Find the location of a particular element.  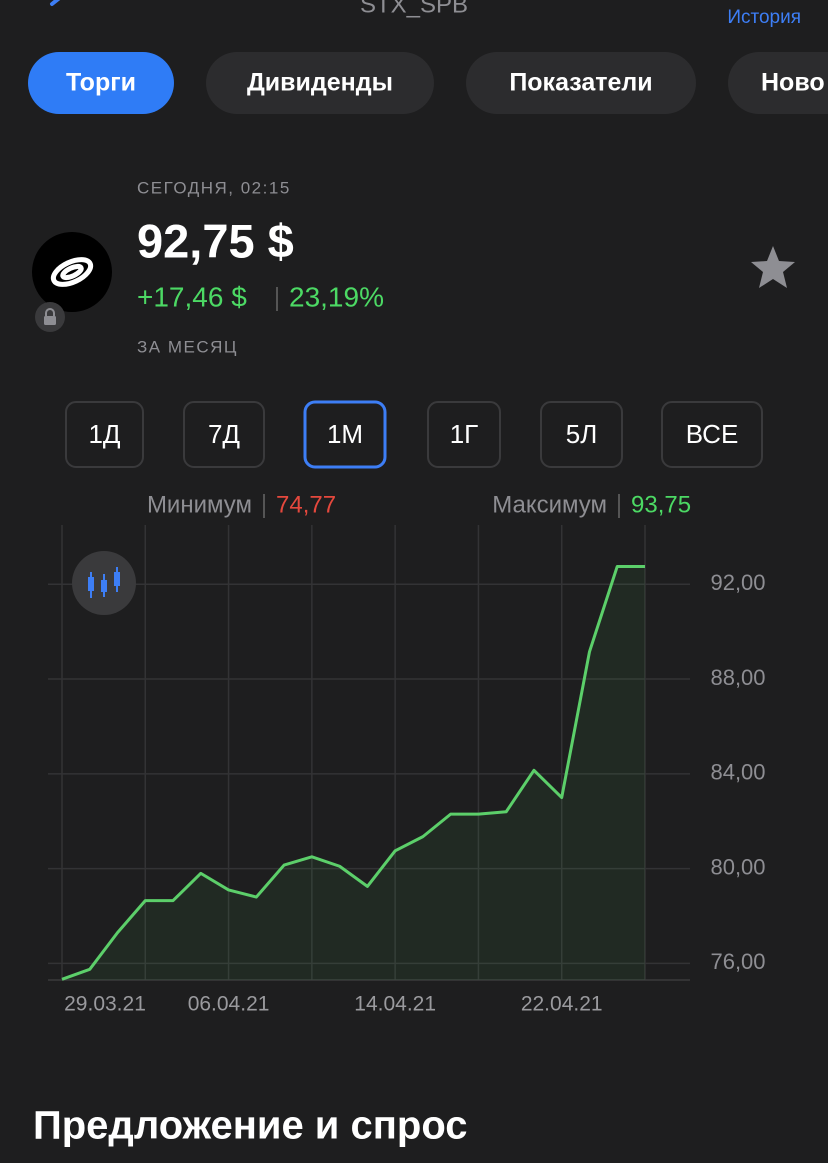

period-label: ВСЕ is located at coordinates (712, 434).